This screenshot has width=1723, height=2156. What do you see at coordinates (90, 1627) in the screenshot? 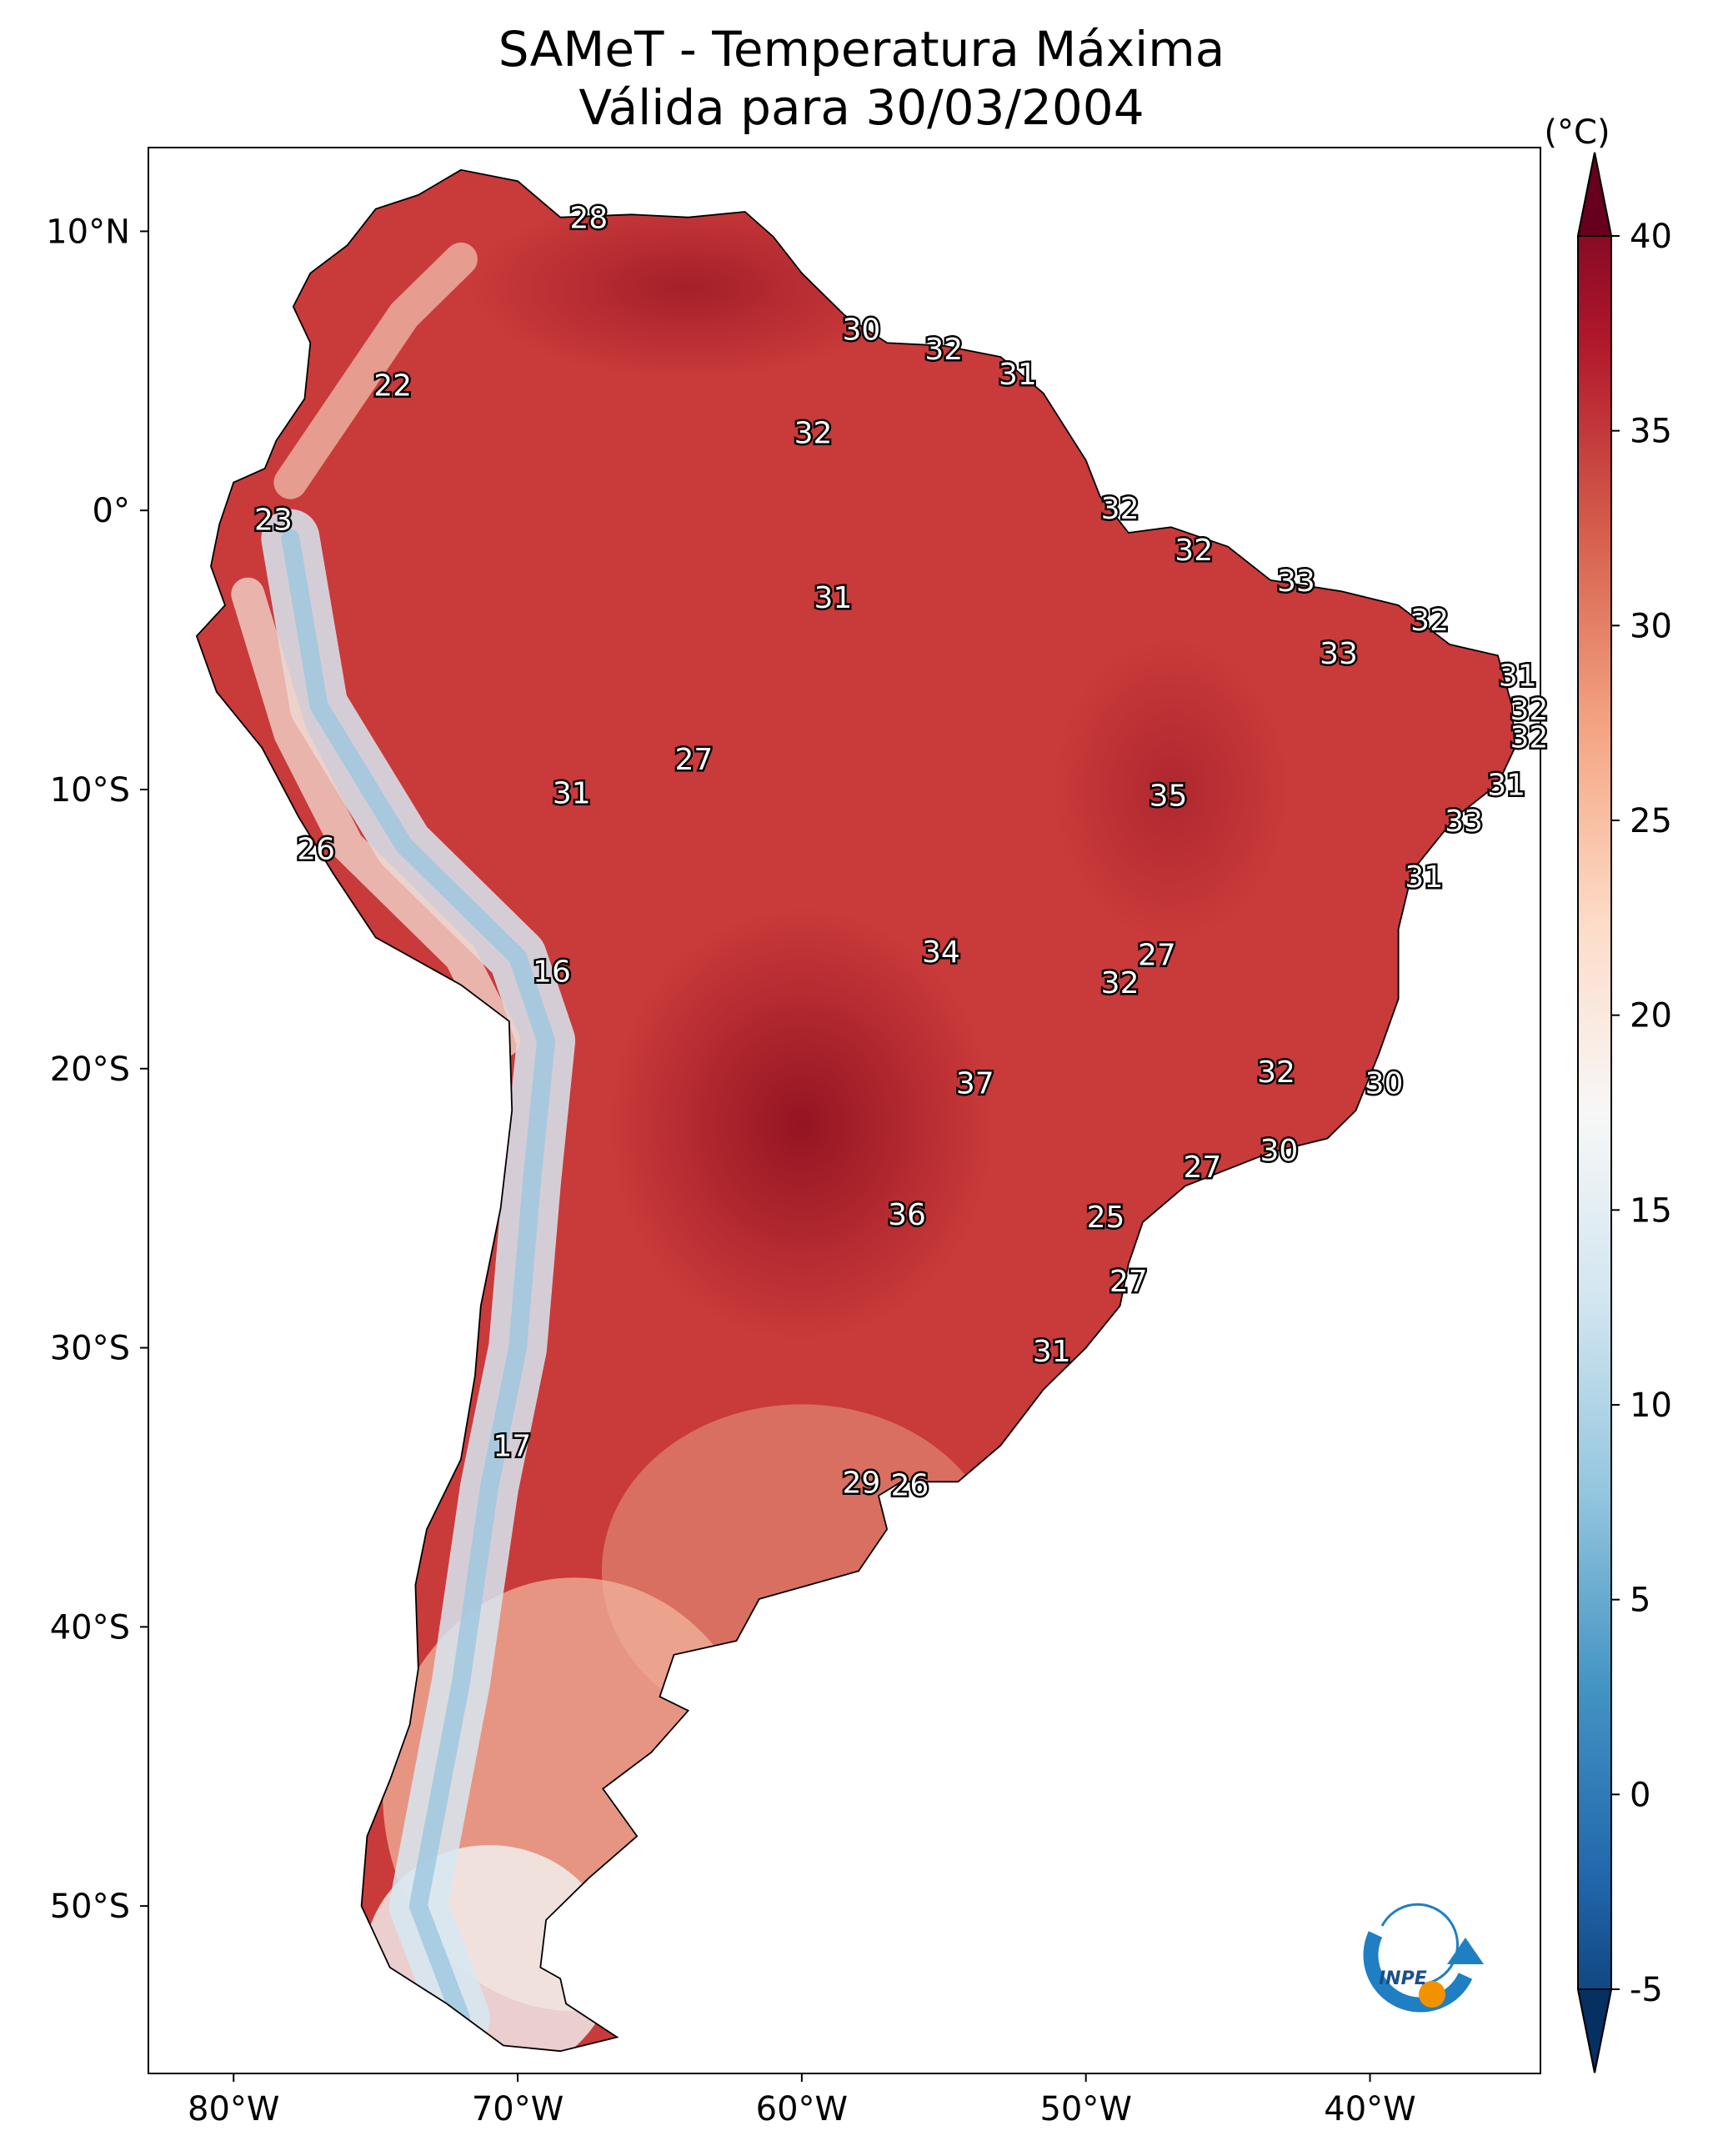
I see `latitude-tick-label: 40°S` at bounding box center [90, 1627].